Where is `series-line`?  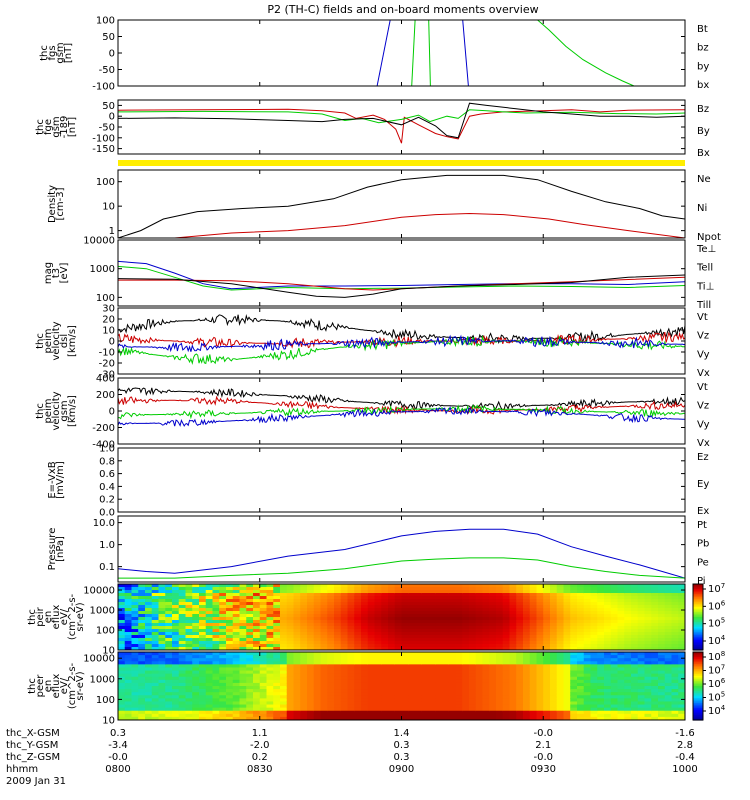
series-line is located at coordinates (586, 53).